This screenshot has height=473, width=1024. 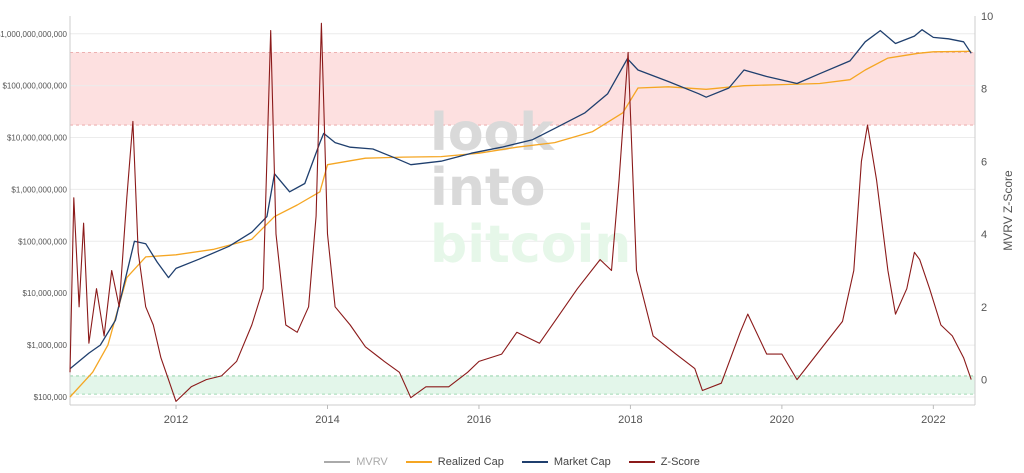 What do you see at coordinates (176, 420) in the screenshot?
I see `x-tick-label: 2012` at bounding box center [176, 420].